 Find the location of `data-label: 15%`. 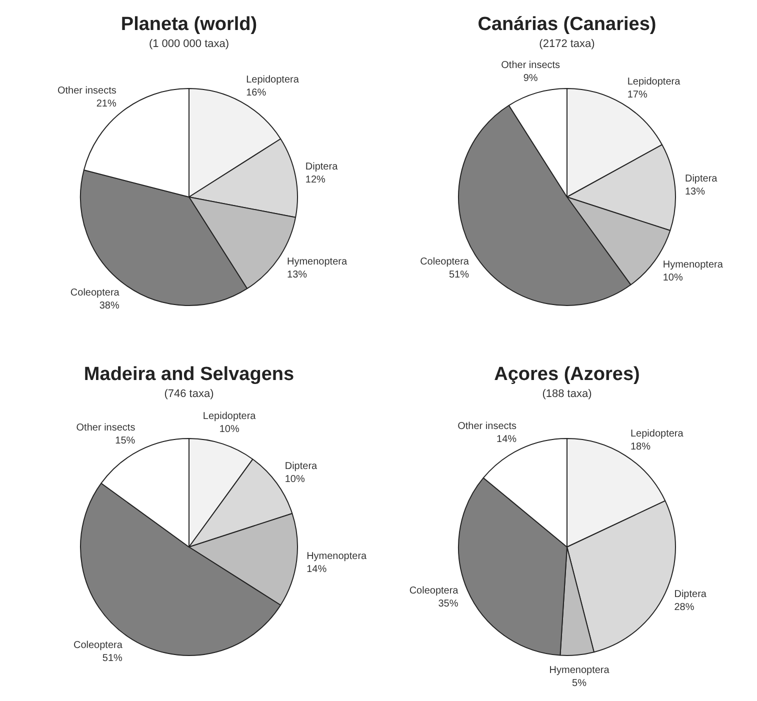

data-label: 15% is located at coordinates (125, 441).